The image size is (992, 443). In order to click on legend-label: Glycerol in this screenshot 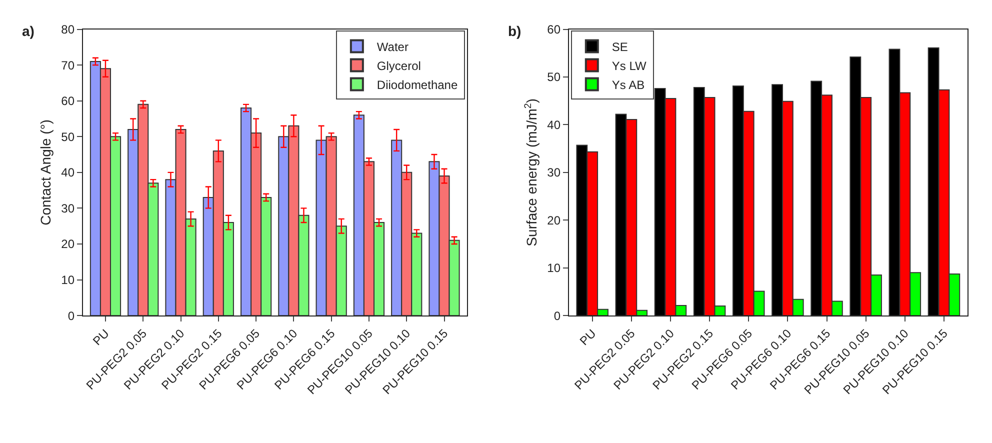, I will do `click(398, 65)`.